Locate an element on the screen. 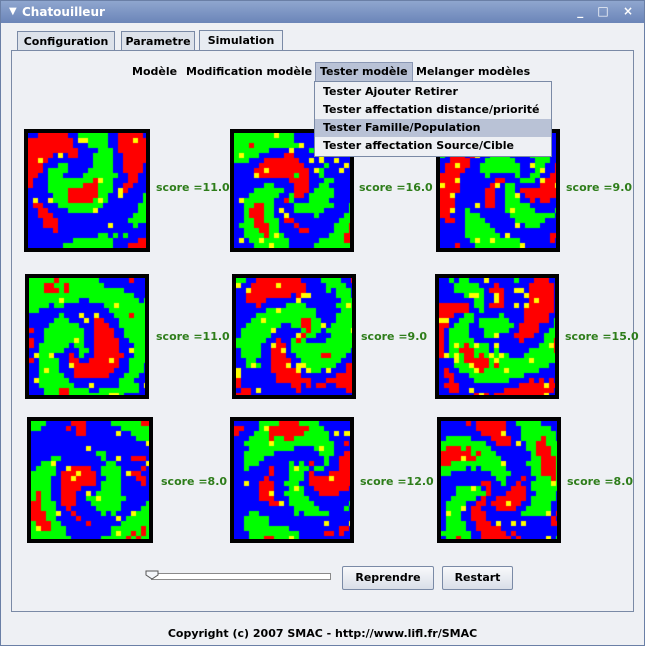  score-label-1: score =11.0 is located at coordinates (193, 187).